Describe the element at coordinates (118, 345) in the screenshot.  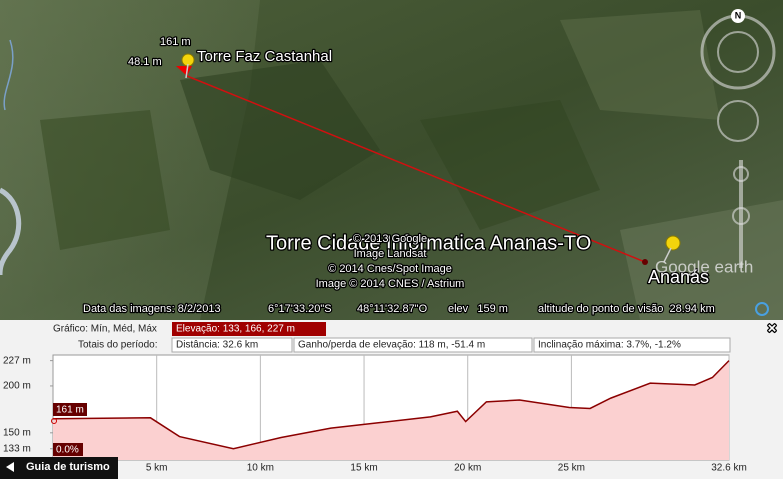
I see `totals-label: Totais do período:` at that location.